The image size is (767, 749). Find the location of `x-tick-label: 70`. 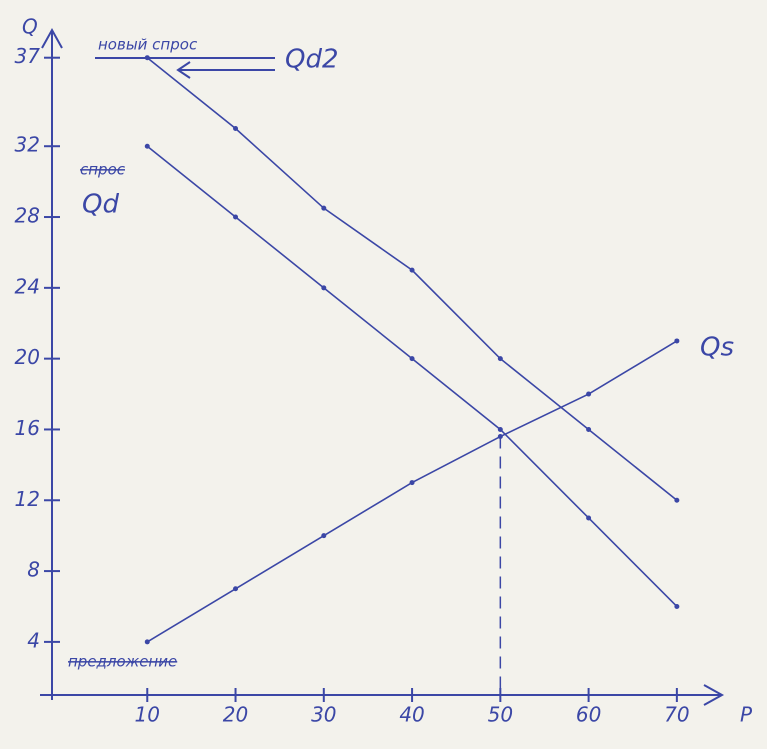

x-tick-label: 70 is located at coordinates (676, 715).